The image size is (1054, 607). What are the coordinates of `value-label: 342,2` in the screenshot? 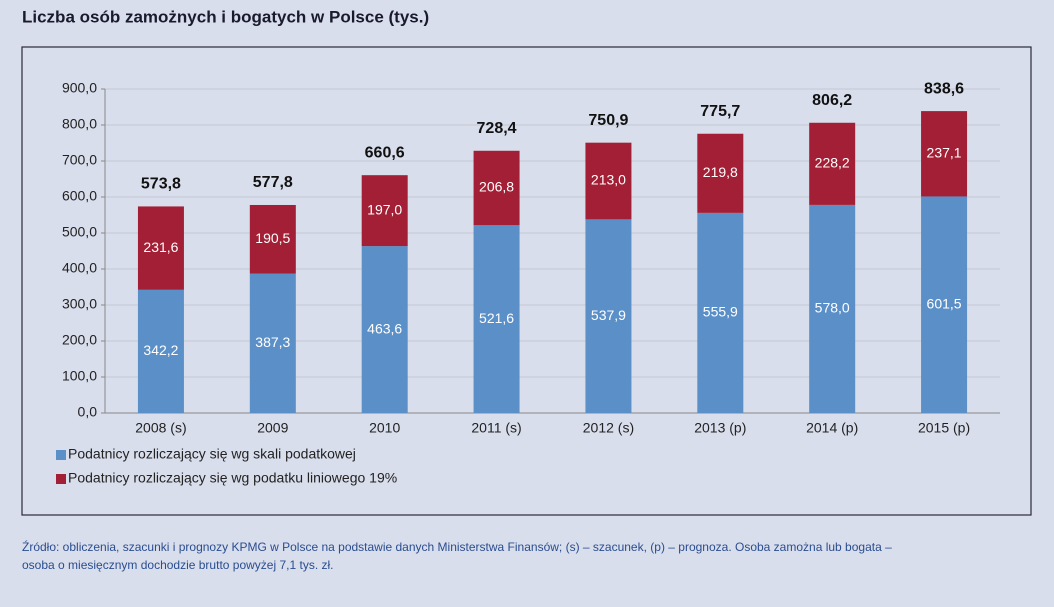 It's located at (160, 350).